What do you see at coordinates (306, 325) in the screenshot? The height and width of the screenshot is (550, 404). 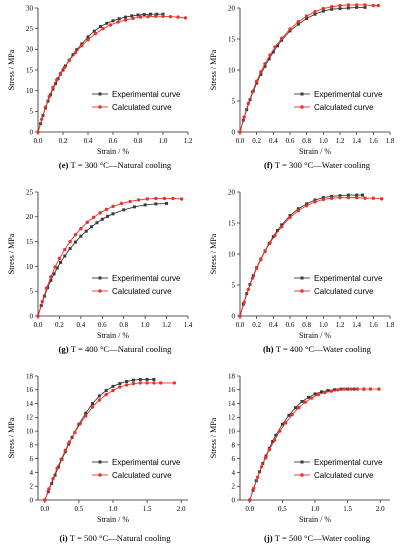 I see `x-tick-label: 0.8` at bounding box center [306, 325].